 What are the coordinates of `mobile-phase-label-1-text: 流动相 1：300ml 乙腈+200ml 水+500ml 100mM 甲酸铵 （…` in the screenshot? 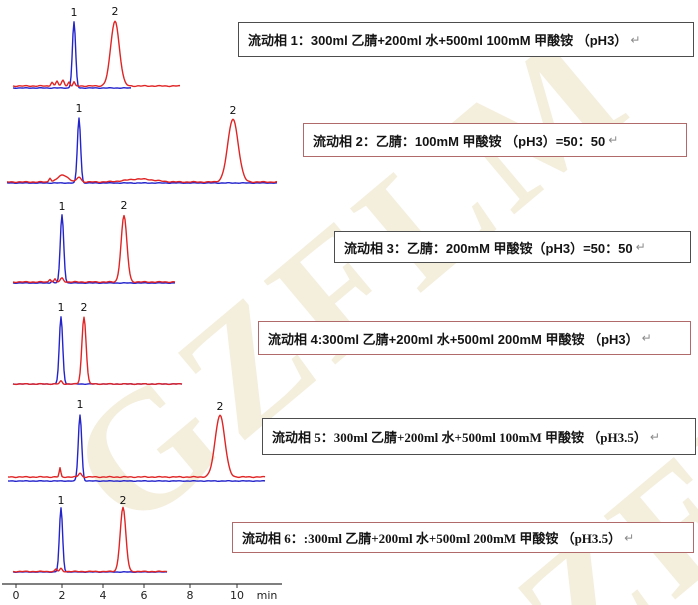 It's located at (438, 40).